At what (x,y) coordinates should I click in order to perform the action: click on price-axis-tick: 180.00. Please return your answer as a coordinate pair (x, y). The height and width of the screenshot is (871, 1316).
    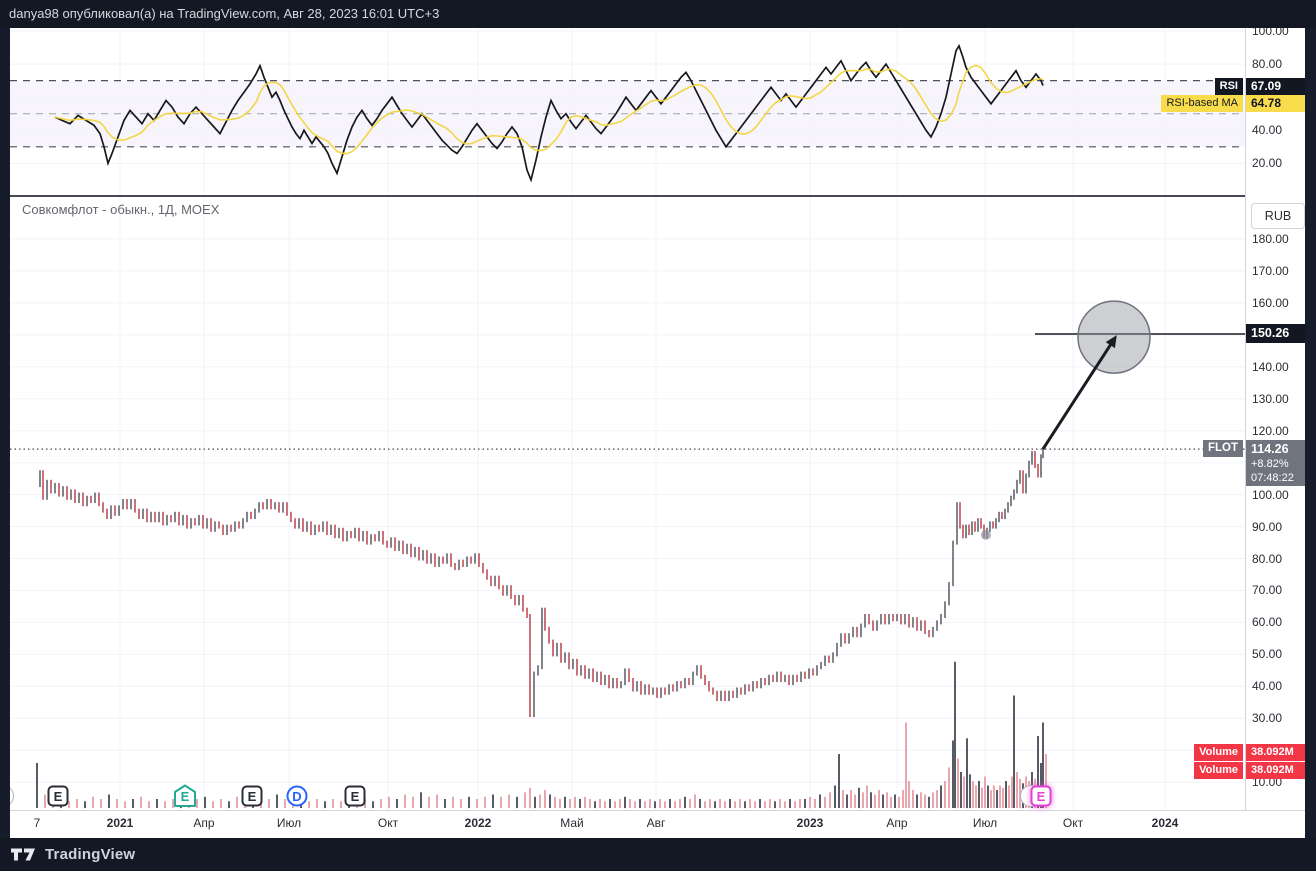
    Looking at the image, I should click on (1270, 239).